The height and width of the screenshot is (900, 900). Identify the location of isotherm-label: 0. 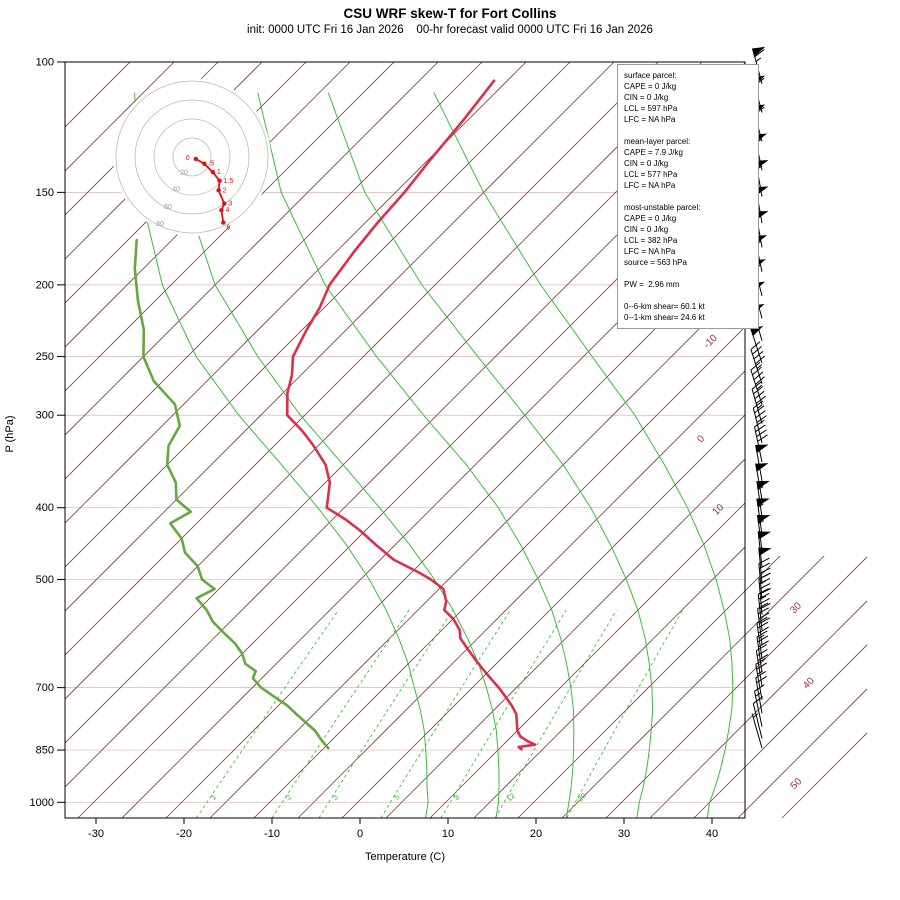
(701, 439).